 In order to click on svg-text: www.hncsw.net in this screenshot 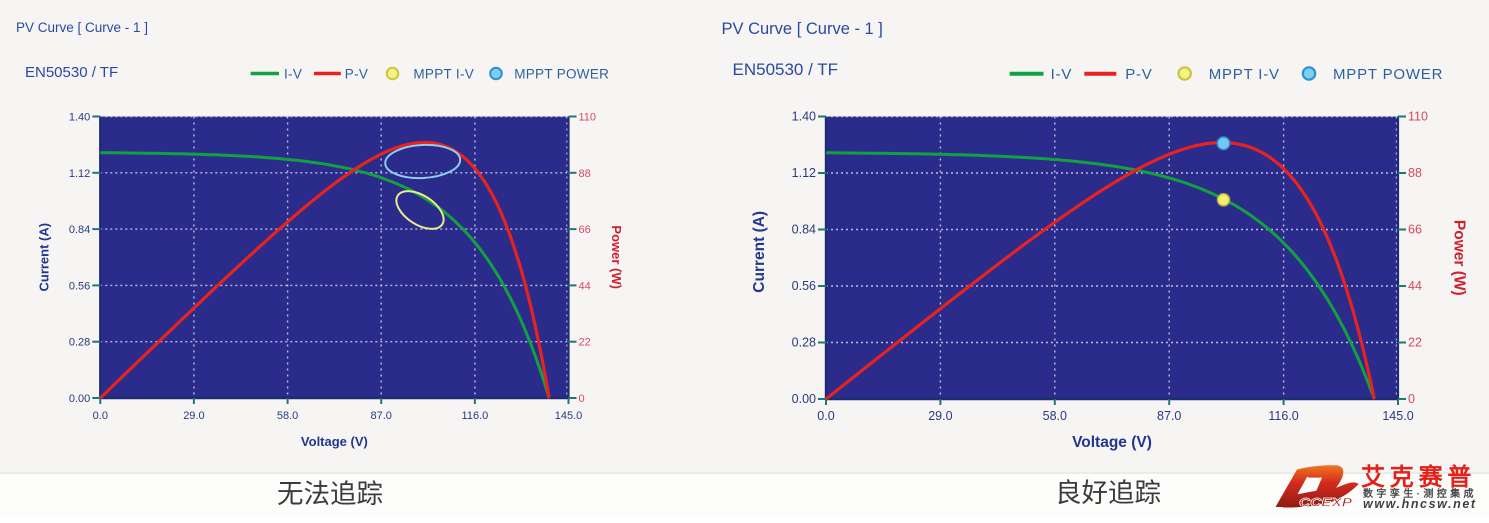, I will do `click(1420, 504)`.